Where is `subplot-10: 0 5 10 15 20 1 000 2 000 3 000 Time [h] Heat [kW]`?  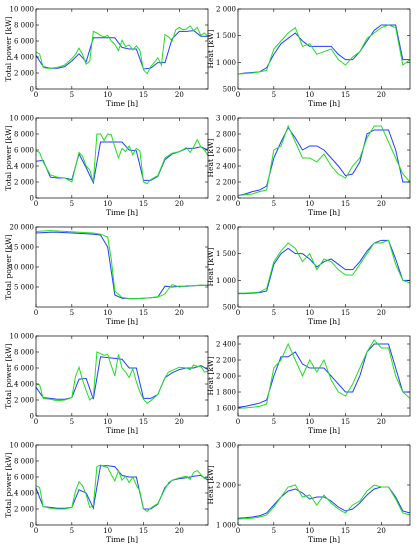
subplot-10: 0 5 10 15 20 1 000 2 000 3 000 Time [h] Heat [kW] is located at coordinates (308, 493).